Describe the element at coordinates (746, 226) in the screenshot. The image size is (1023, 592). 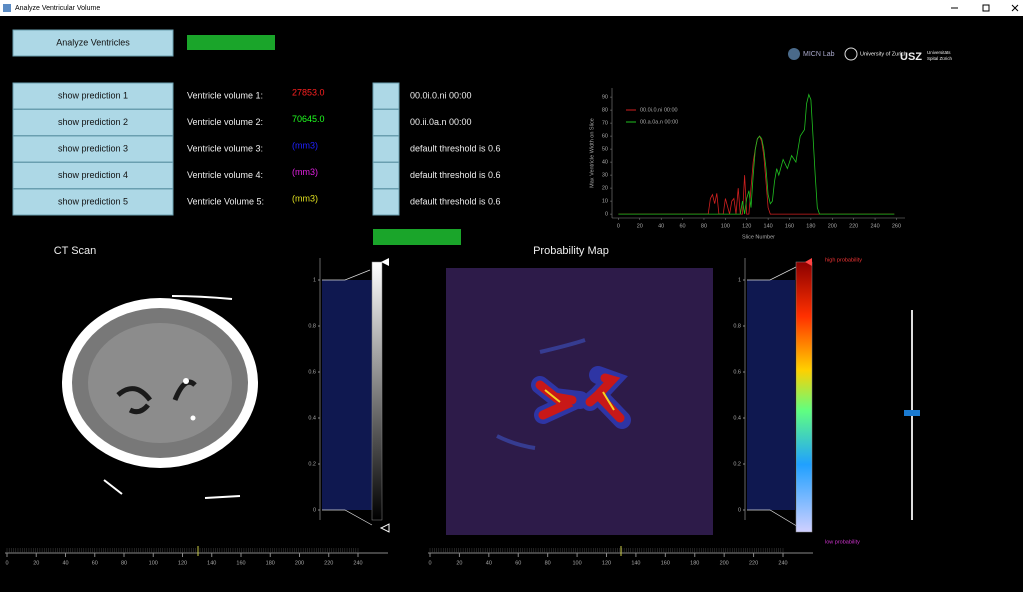
I see `x-tick-label: 120` at that location.